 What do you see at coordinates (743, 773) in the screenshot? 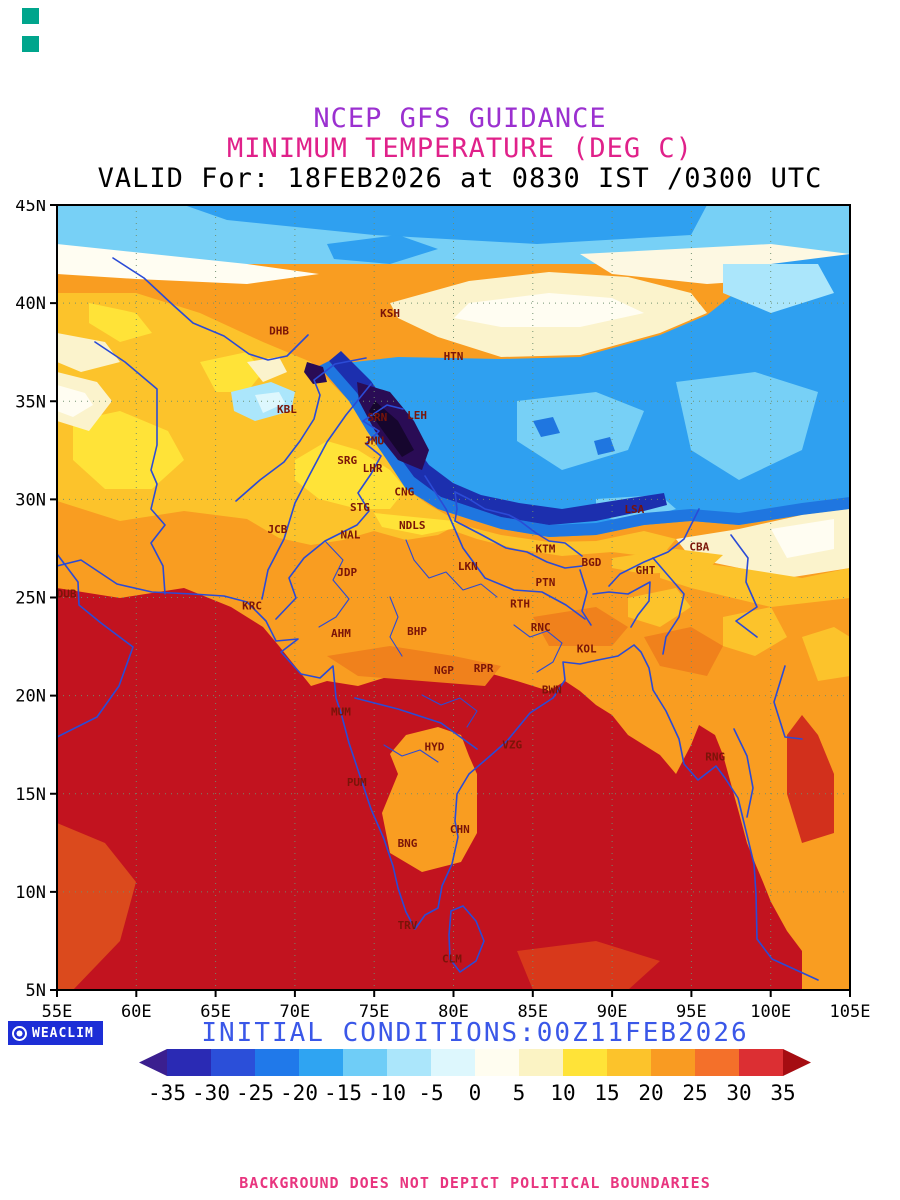
I see `border-thai-myanmar` at bounding box center [743, 773].